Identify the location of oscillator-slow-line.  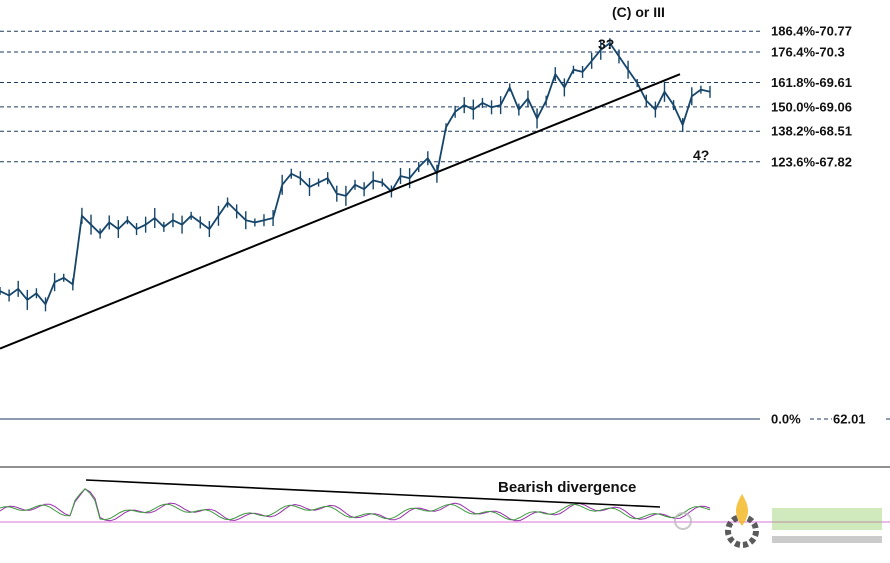
(355, 504).